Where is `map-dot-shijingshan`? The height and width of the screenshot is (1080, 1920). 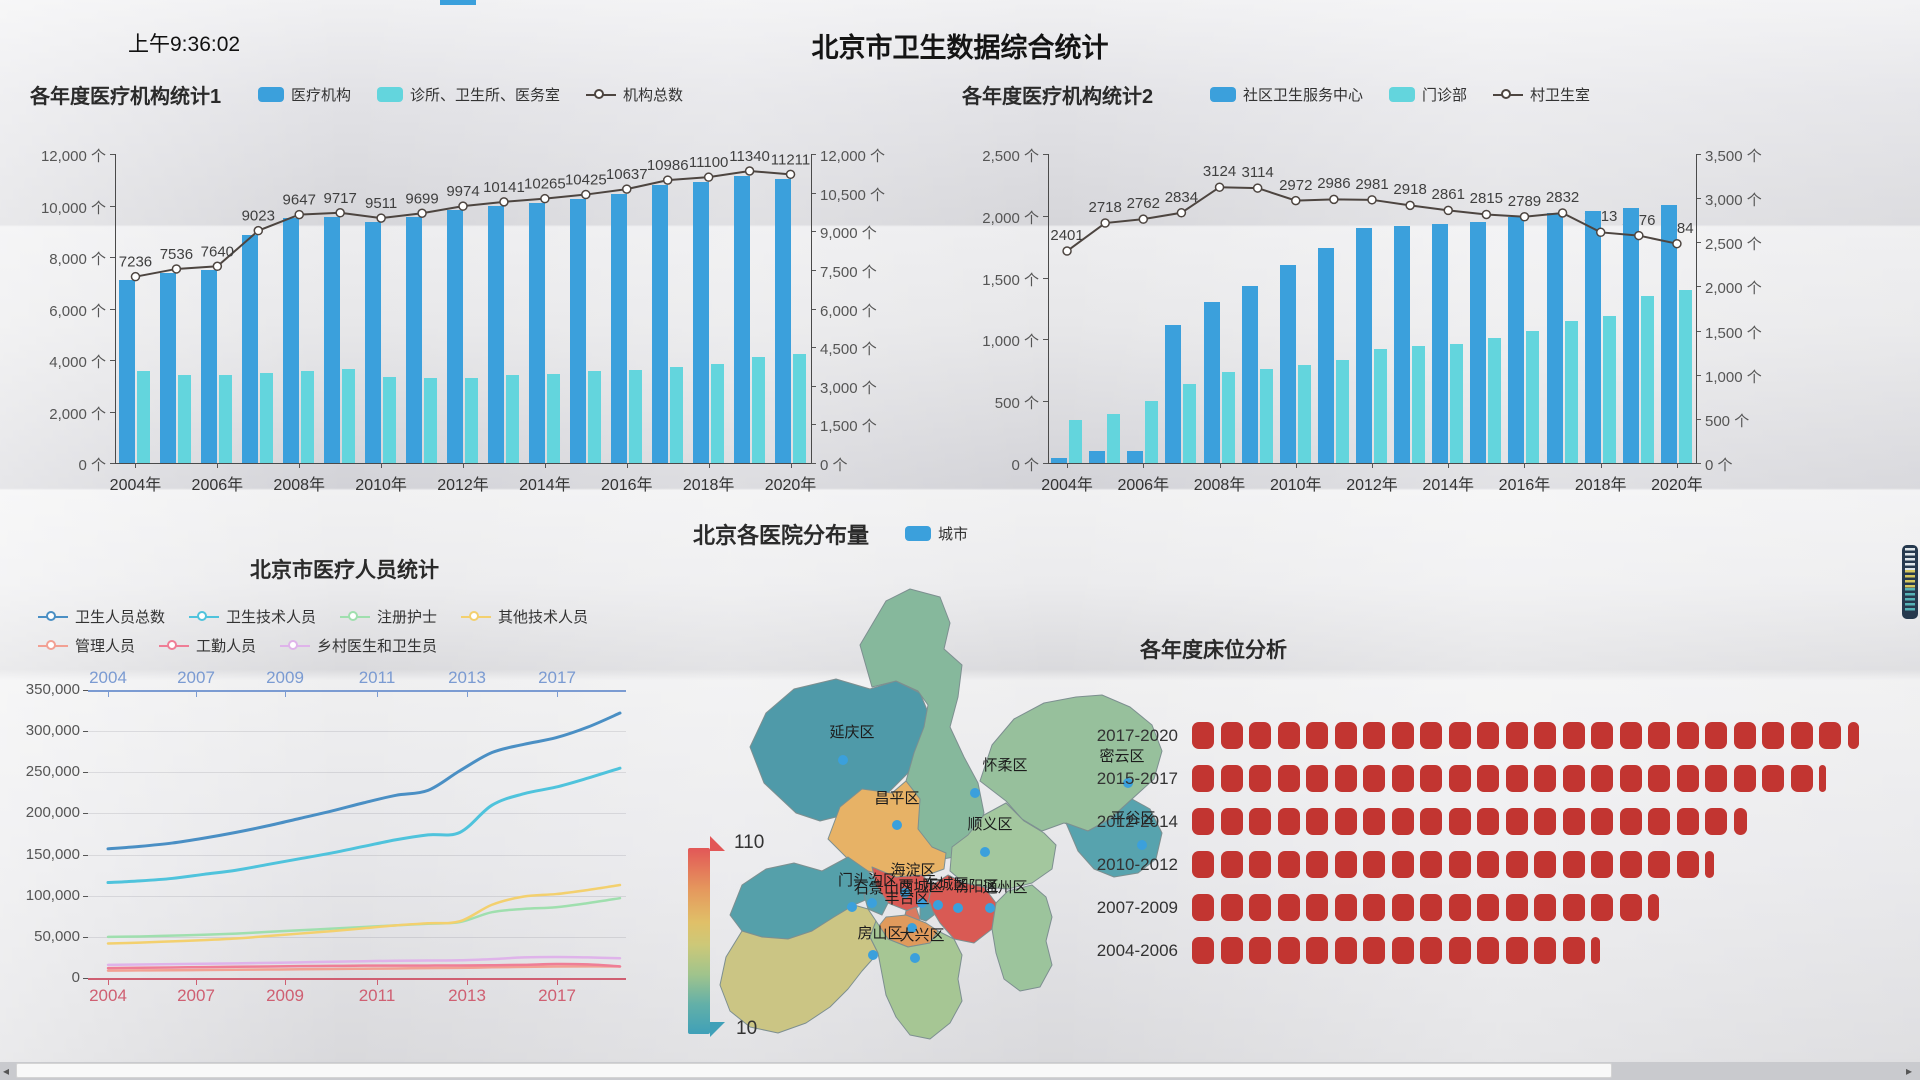
map-dot-shijingshan is located at coordinates (872, 903).